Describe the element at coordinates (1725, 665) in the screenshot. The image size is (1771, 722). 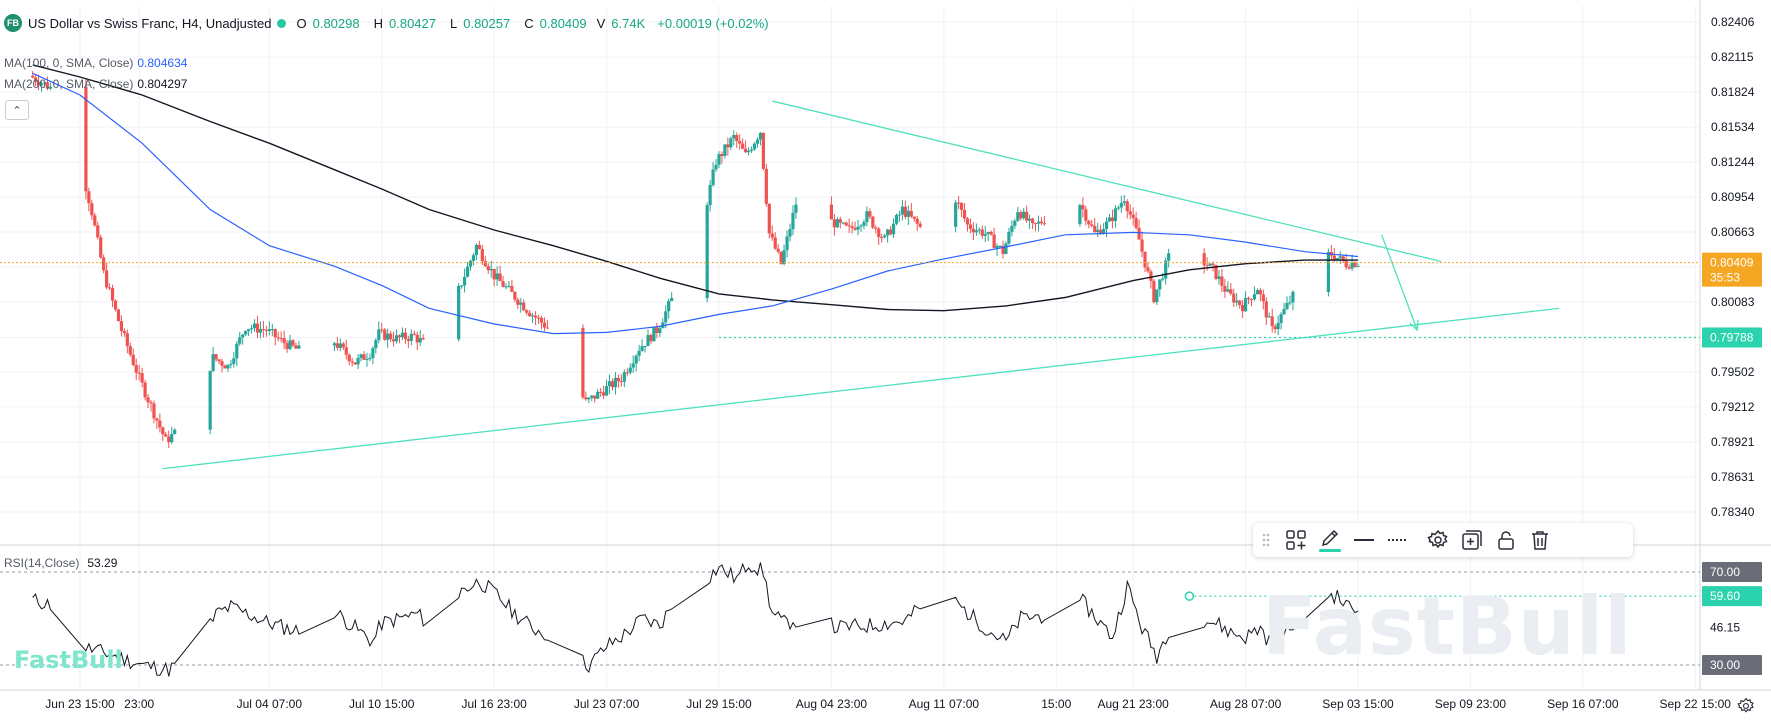
I see `rsi-tick-label: 30.00` at that location.